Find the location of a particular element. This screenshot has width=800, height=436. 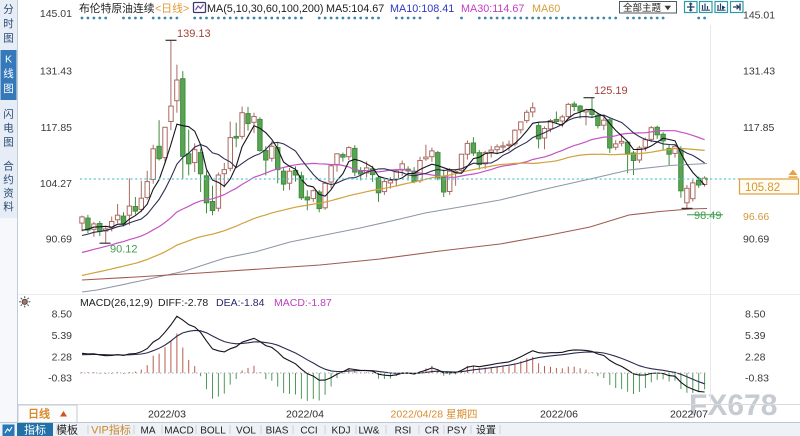

svg-text: 139.13 is located at coordinates (194, 34).